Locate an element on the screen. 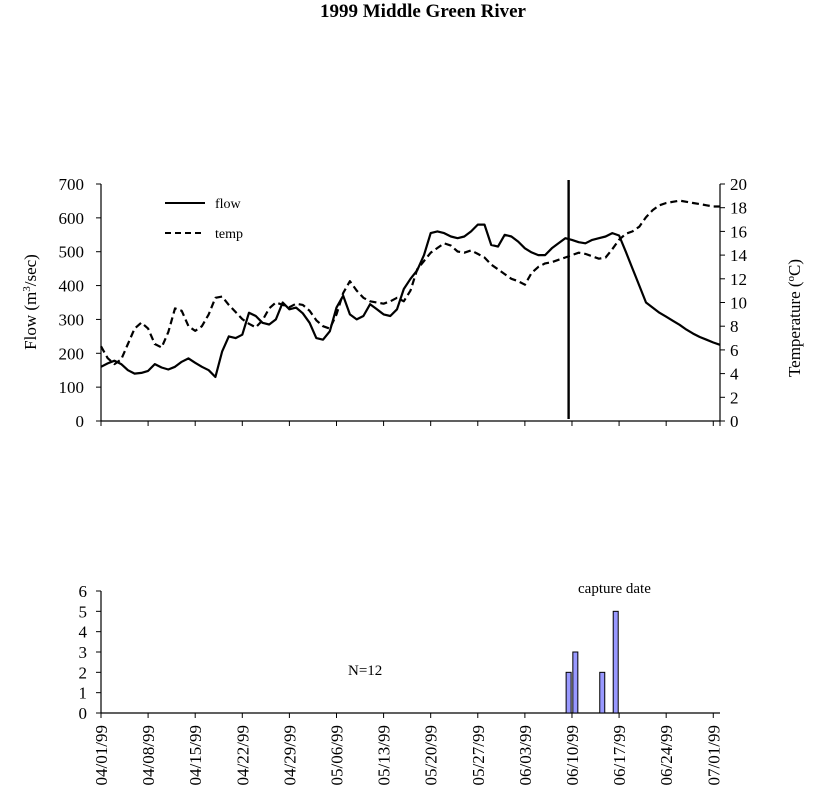 The width and height of the screenshot is (829, 796). legend: flow temp is located at coordinates (204, 219).